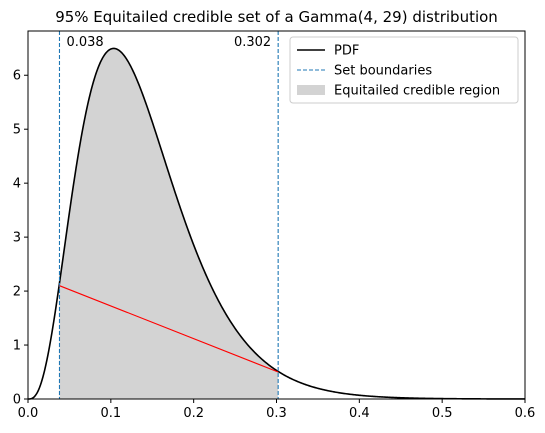 The image size is (545, 433). What do you see at coordinates (17, 184) in the screenshot?
I see `y-tick-label: 4` at bounding box center [17, 184].